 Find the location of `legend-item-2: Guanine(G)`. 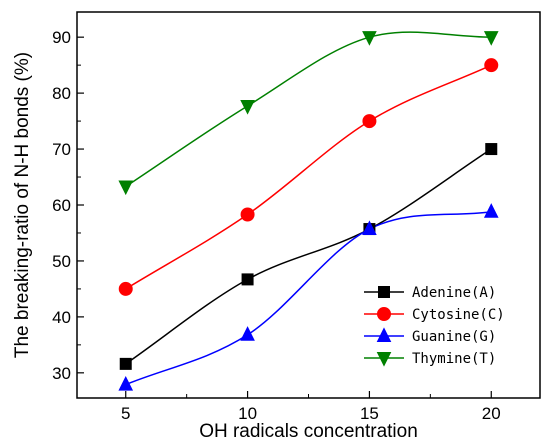

legend-item-2: Guanine(G) is located at coordinates (430, 336).